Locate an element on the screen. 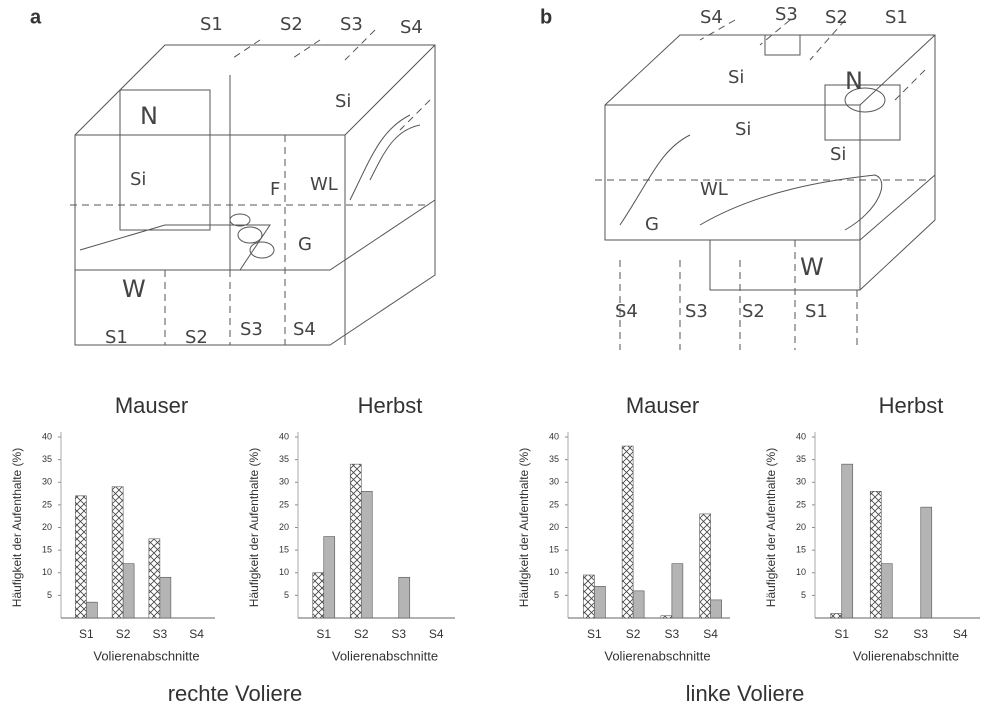 The width and height of the screenshot is (1000, 710). sketch-label: F is located at coordinates (275, 189).